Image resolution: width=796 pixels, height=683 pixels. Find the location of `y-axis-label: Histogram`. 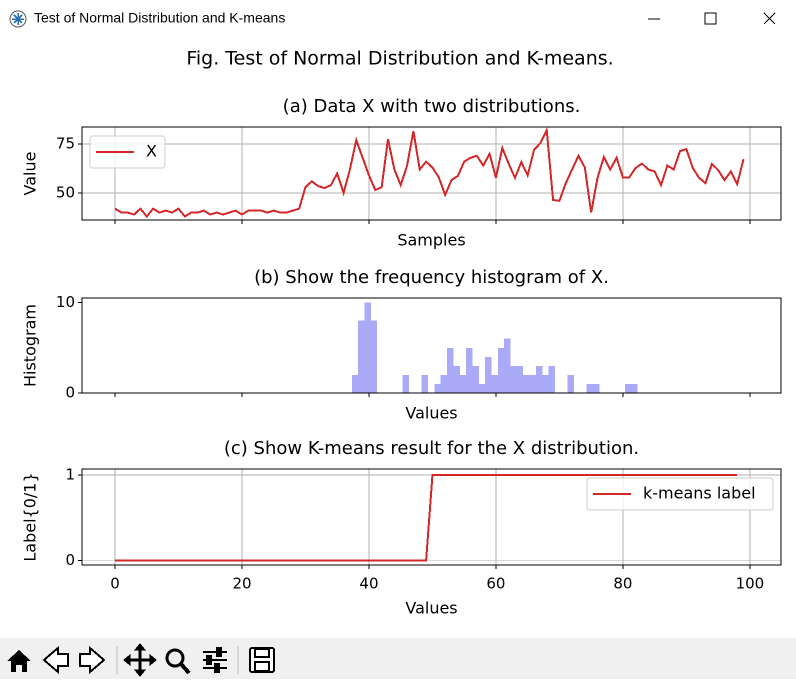

y-axis-label: Histogram is located at coordinates (30, 345).